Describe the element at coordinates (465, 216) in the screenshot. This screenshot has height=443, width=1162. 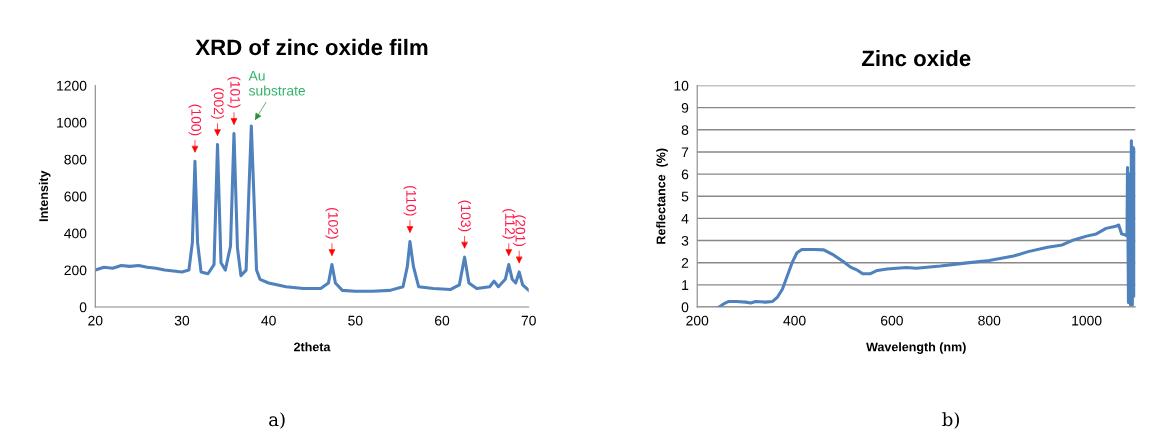
I see `annotation: (103)` at that location.